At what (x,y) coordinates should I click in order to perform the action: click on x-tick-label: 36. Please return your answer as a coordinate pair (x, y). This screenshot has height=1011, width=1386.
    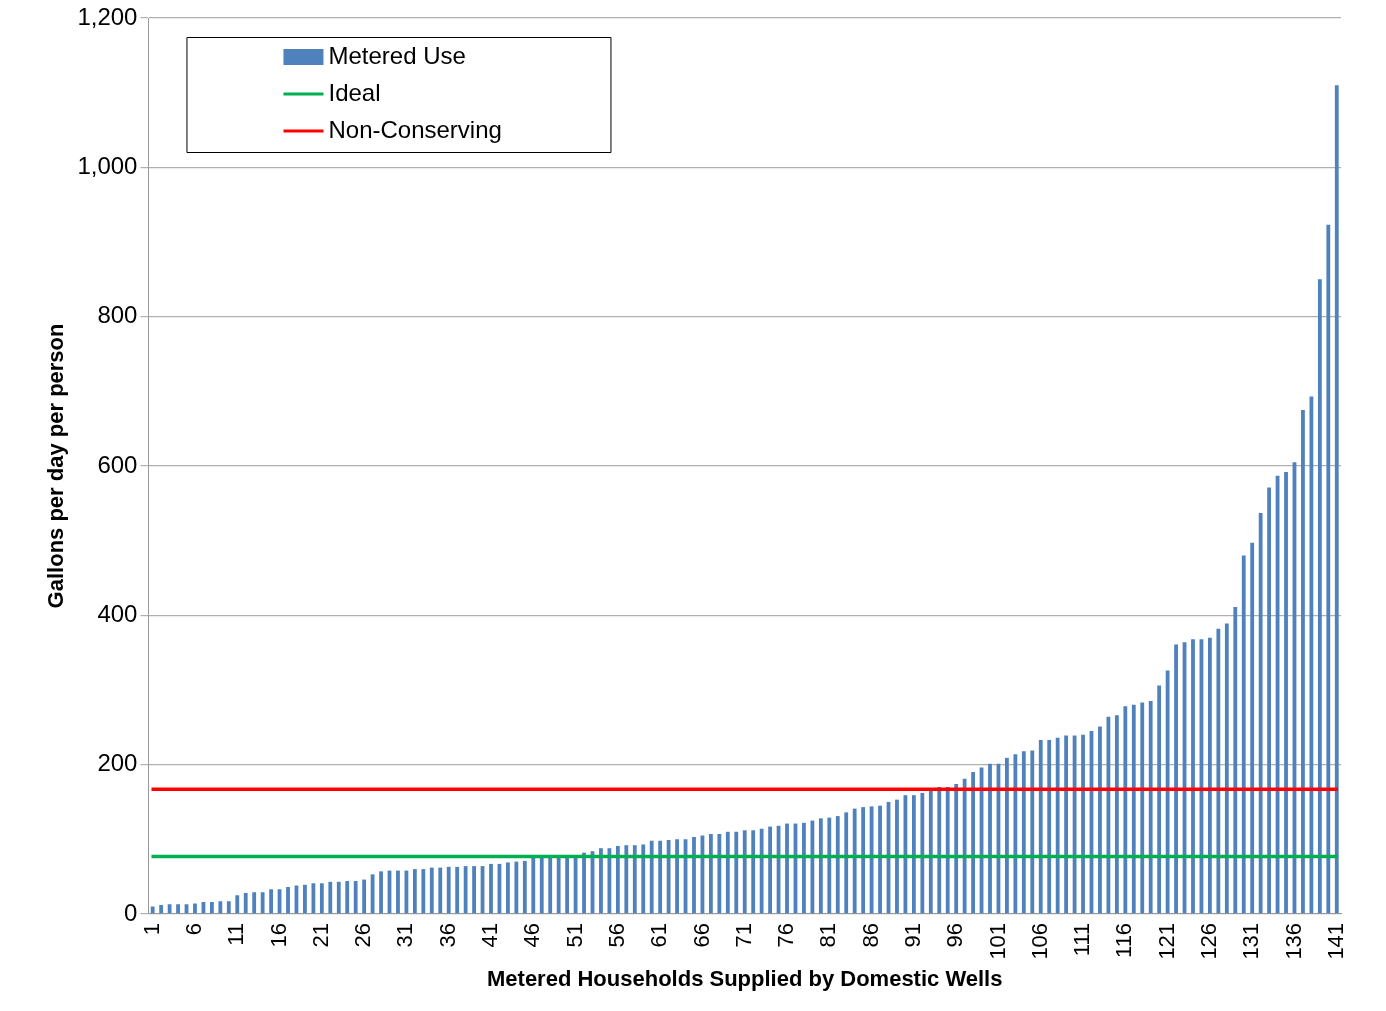
    Looking at the image, I should click on (447, 935).